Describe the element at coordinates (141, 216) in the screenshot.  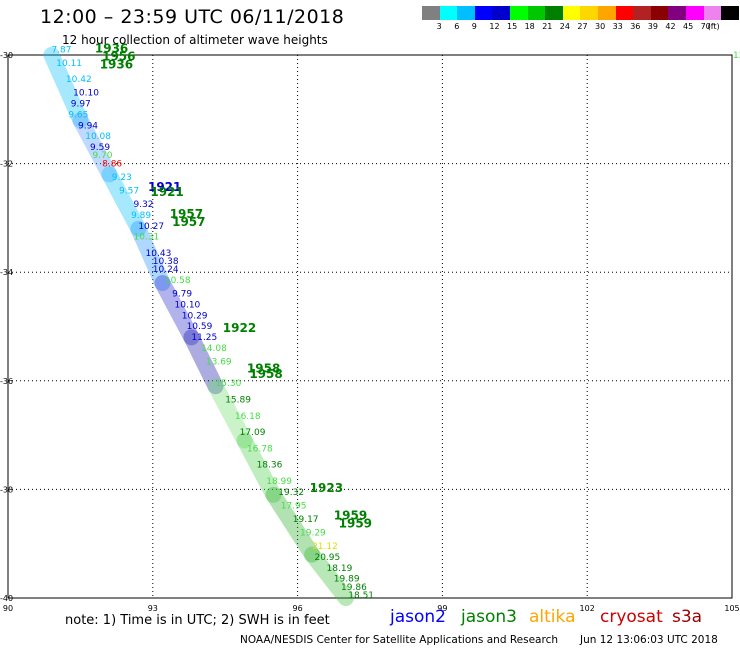
I see `wave-height-value: 9.89` at that location.